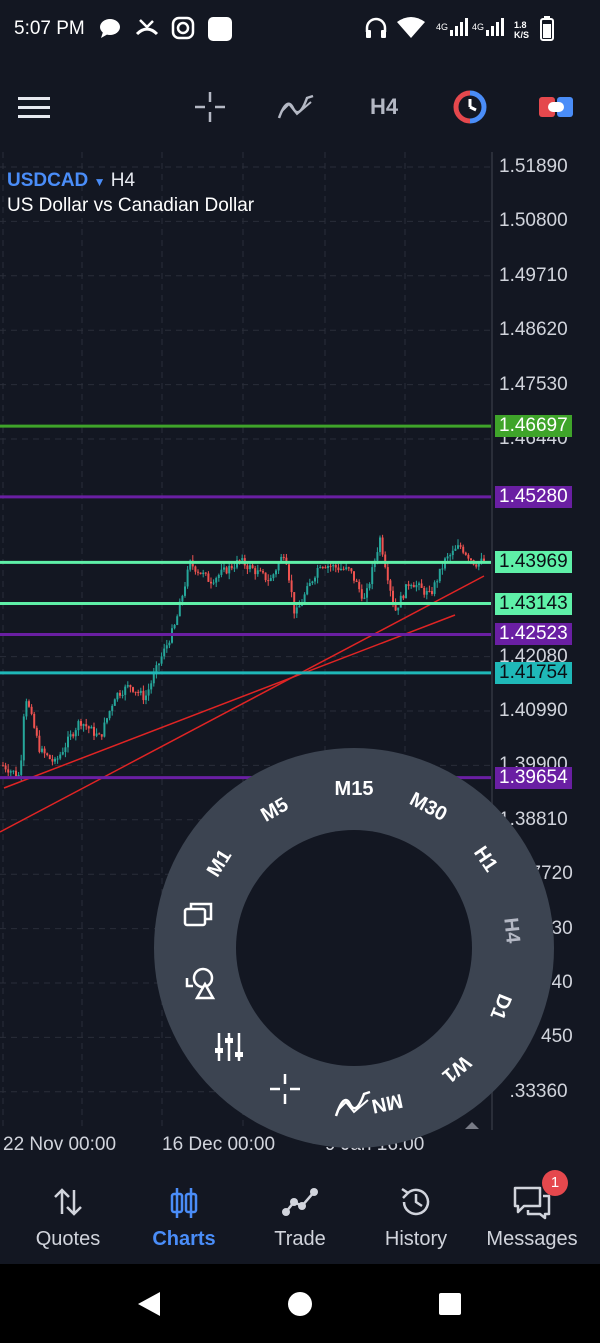 Image resolution: width=600 pixels, height=1343 pixels. Describe the element at coordinates (485, 859) in the screenshot. I see `timeframe-h1: H1` at that location.